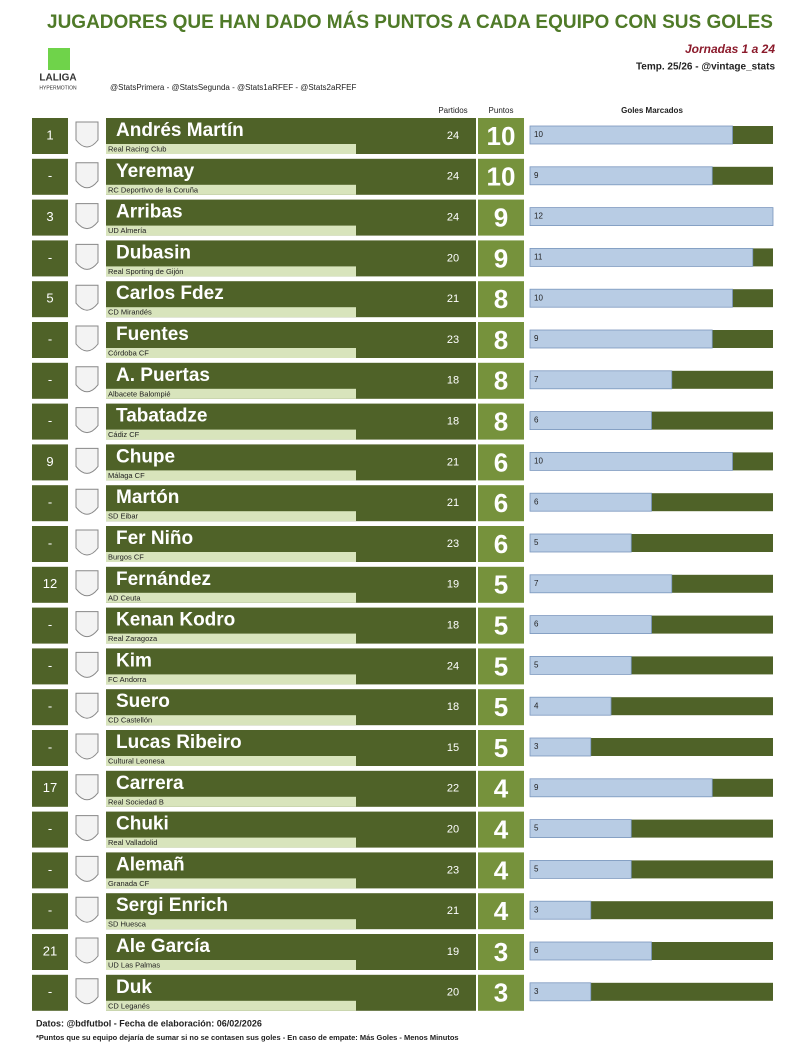 Image resolution: width=800 pixels, height=1051 pixels. I want to click on player-name: Suero, so click(143, 701).